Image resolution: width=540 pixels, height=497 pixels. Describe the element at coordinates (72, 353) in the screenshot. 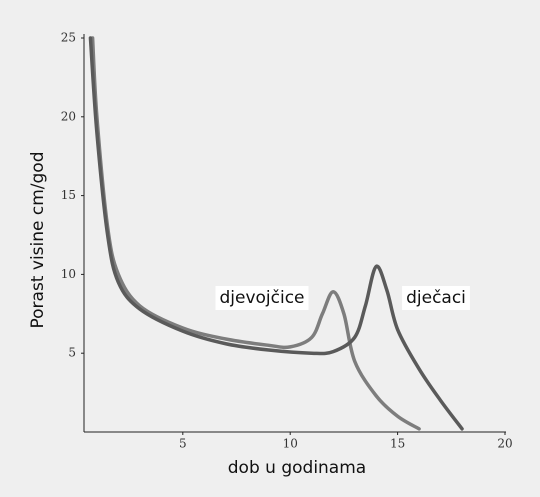

I see `y-tick-label: 5` at that location.